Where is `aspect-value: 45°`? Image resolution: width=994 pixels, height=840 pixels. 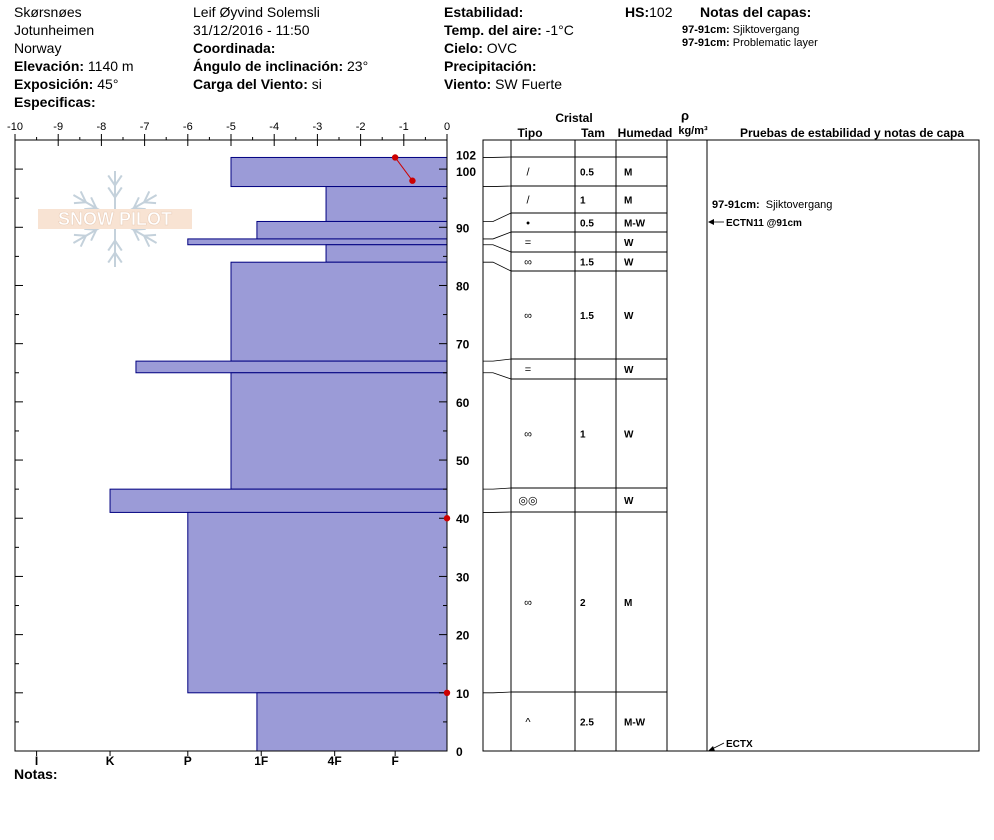
aspect-value: 45° is located at coordinates (108, 84).